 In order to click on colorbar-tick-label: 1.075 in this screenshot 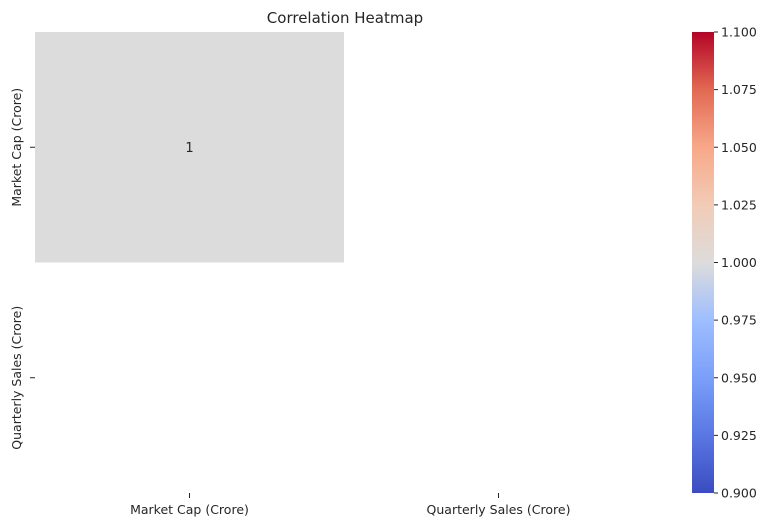, I will do `click(739, 89)`.